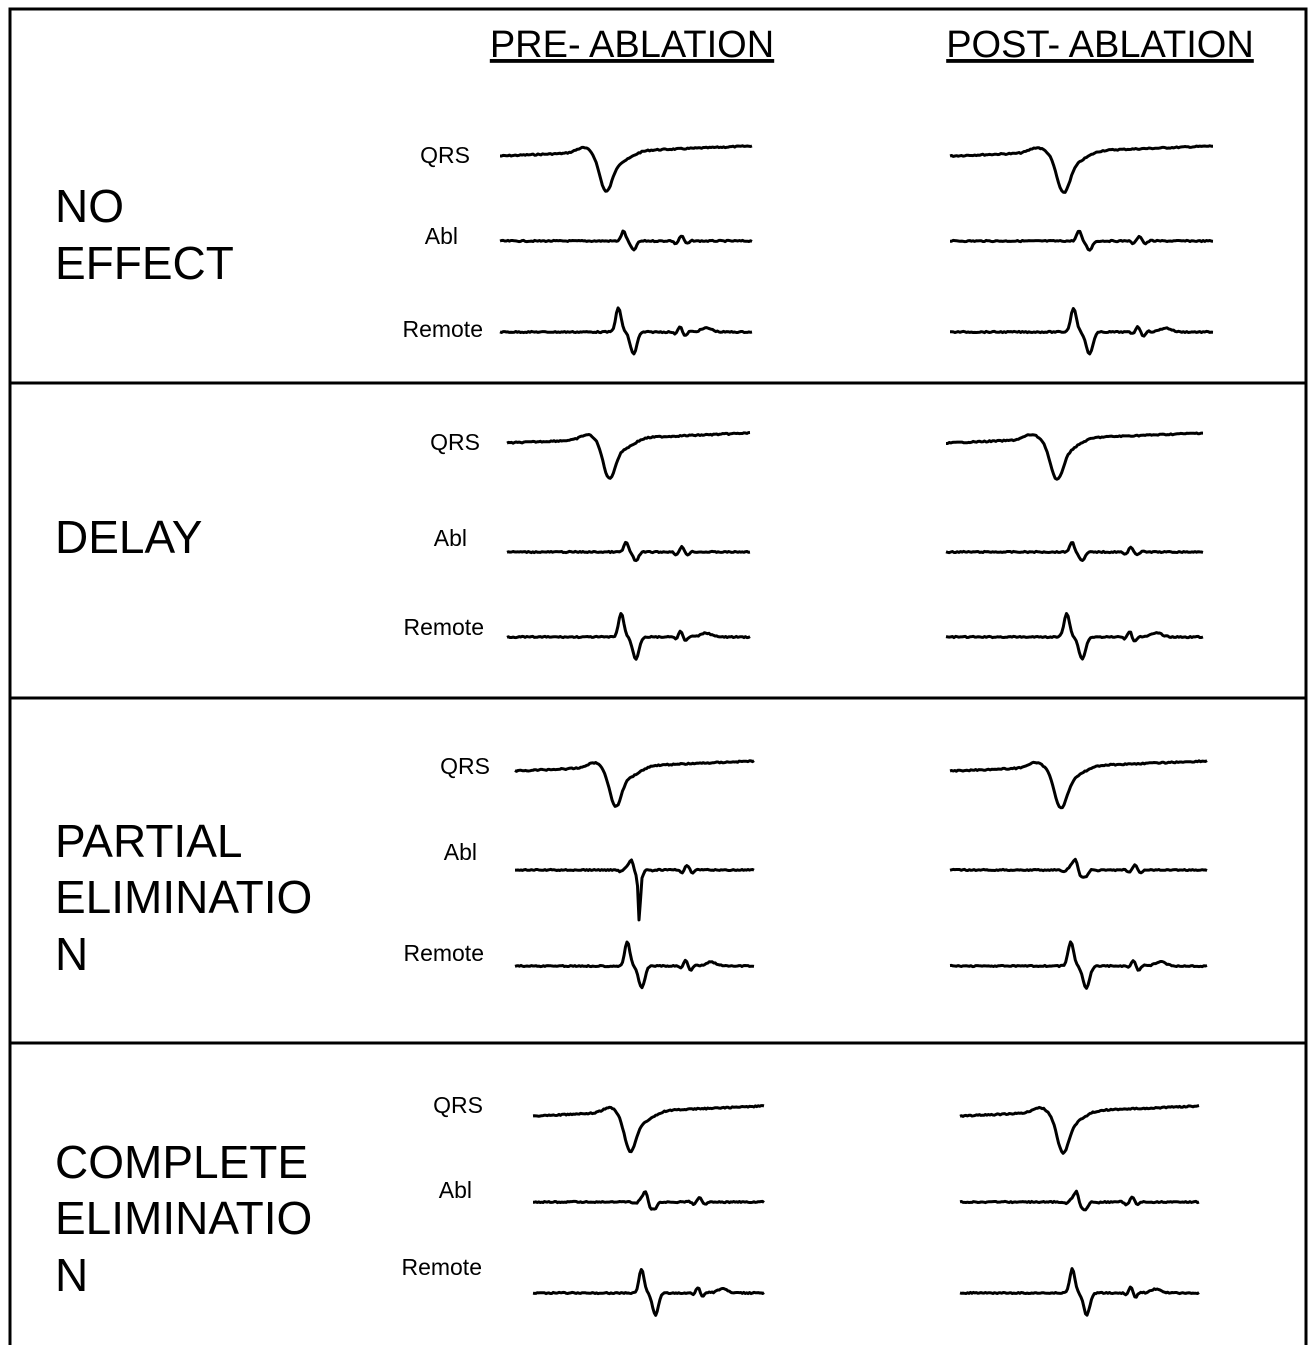  What do you see at coordinates (632, 45) in the screenshot?
I see `column-header: PRE- ABLATION` at bounding box center [632, 45].